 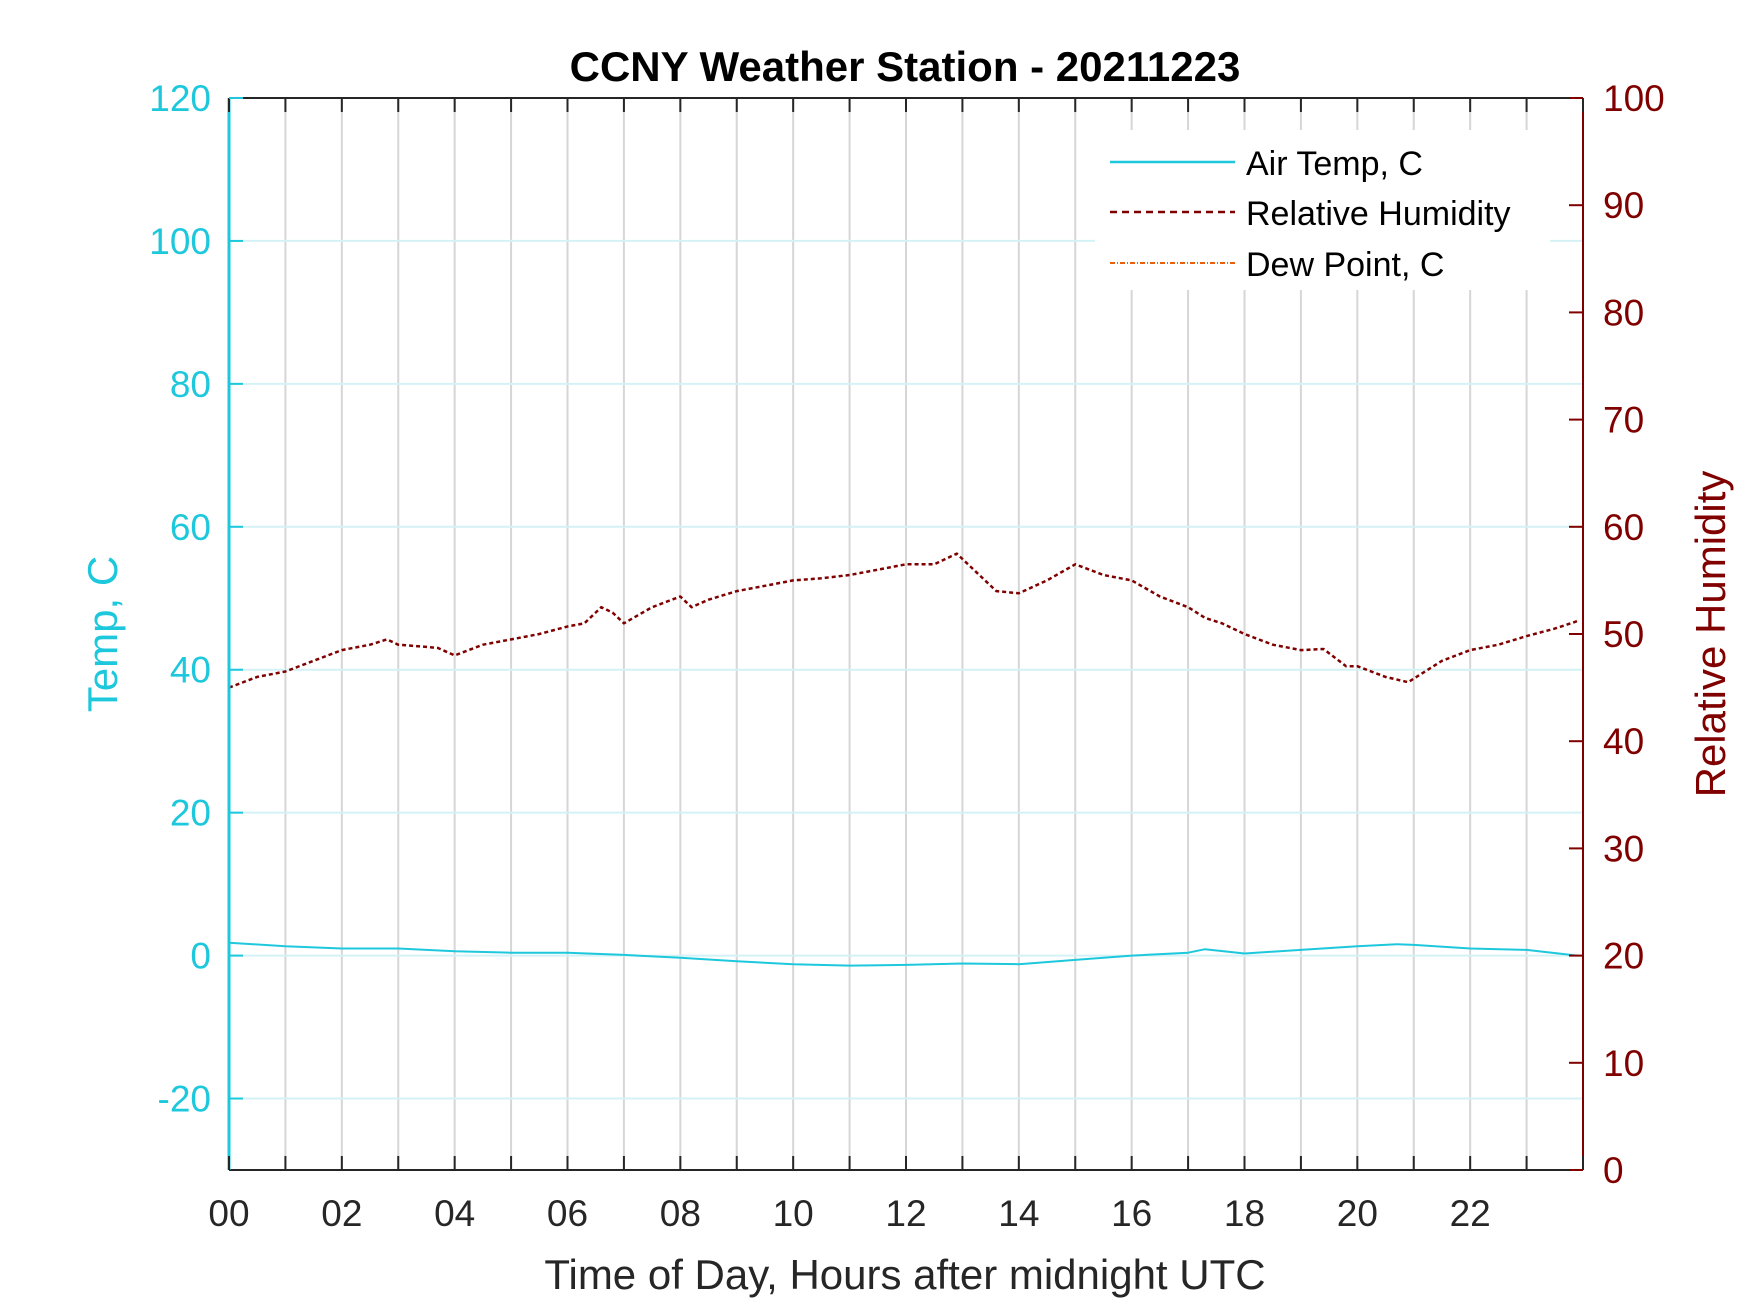 I want to click on y-tick-label-right: 10, so click(x=1623, y=1063).